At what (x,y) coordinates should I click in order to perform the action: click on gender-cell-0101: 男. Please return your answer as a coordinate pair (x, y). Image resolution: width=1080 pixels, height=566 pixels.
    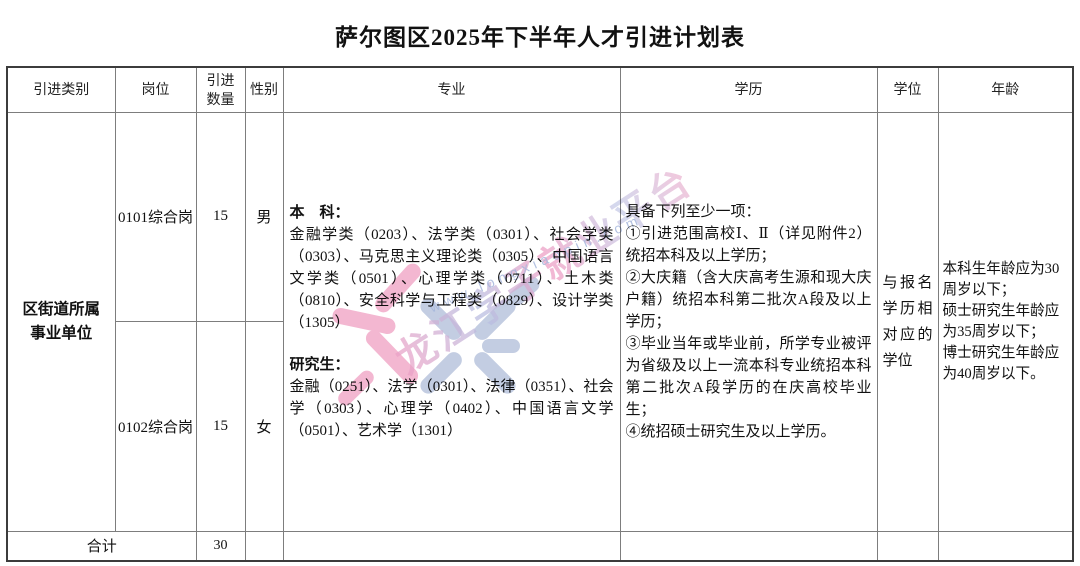
    Looking at the image, I should click on (264, 216).